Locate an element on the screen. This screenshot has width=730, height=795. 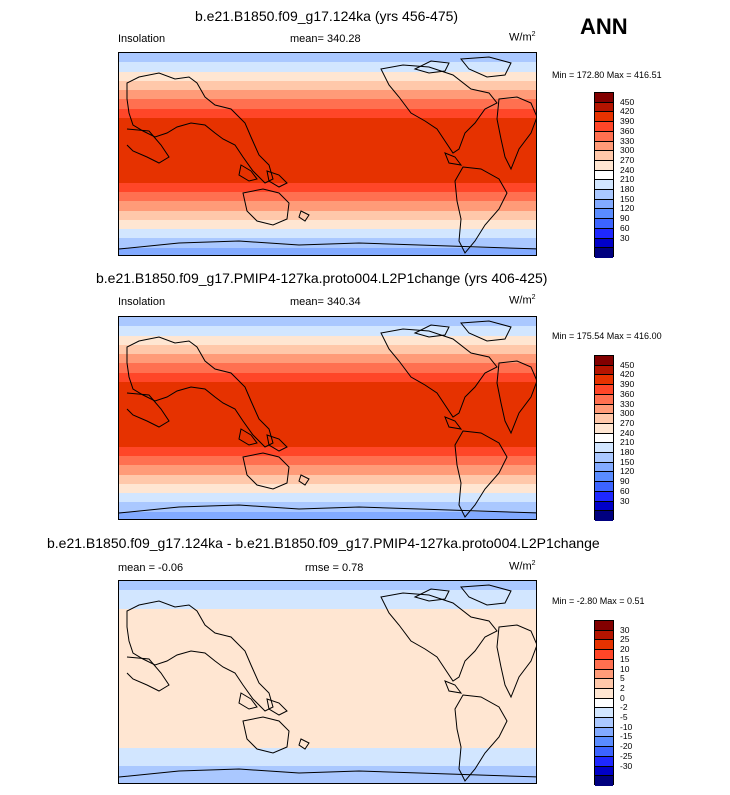
panel-2-left-label: Insolation is located at coordinates (142, 302).